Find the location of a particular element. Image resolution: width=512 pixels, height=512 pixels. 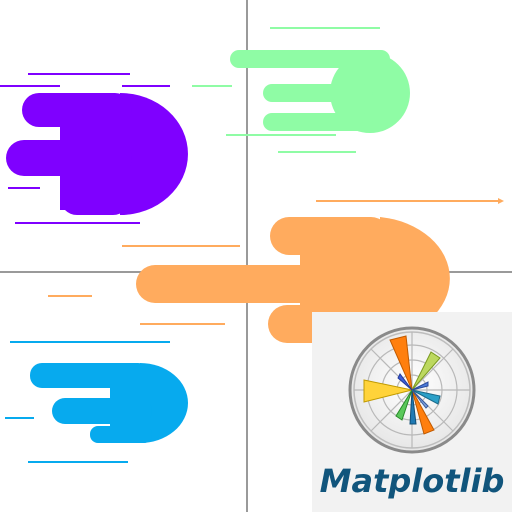

blue-speed-lines is located at coordinates (87, 402).